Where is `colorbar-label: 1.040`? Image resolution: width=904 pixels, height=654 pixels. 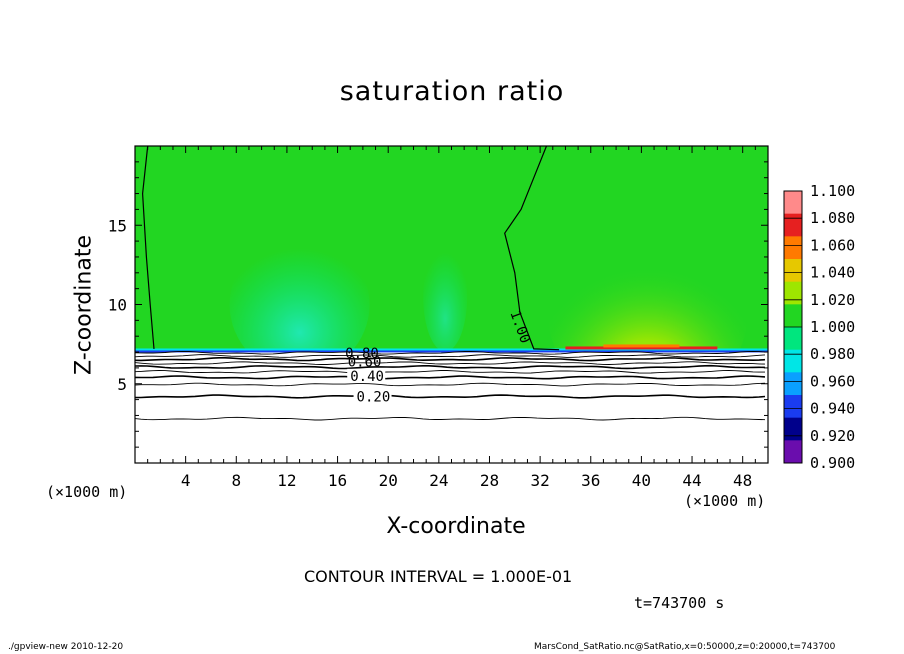 colorbar-label: 1.040 is located at coordinates (832, 273).